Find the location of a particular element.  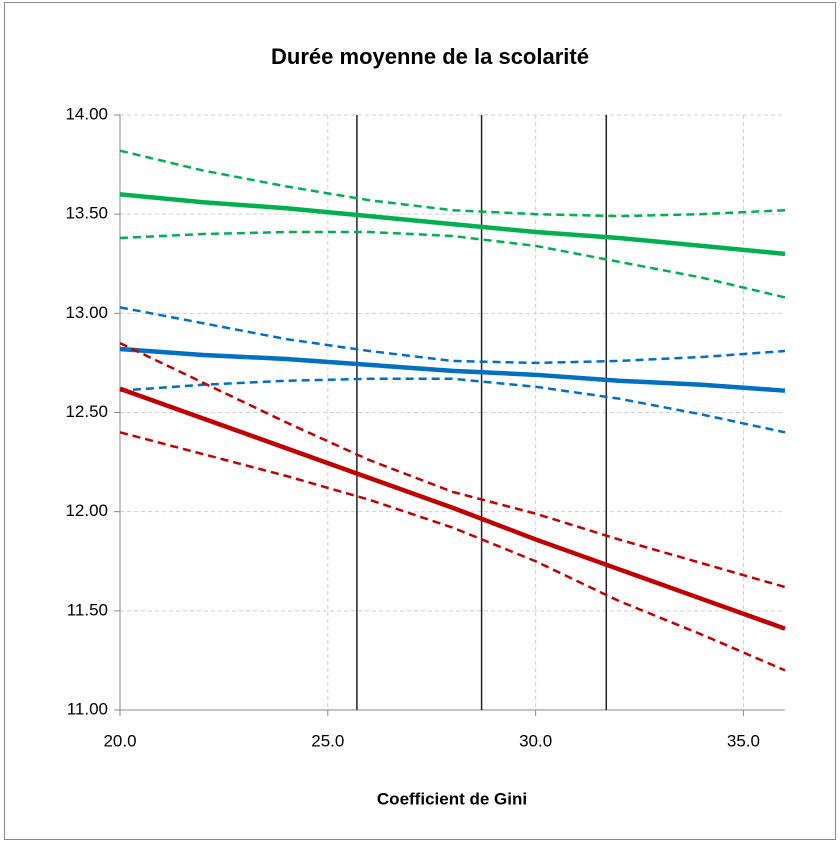

x-tick-label: 35.0 is located at coordinates (743, 740).